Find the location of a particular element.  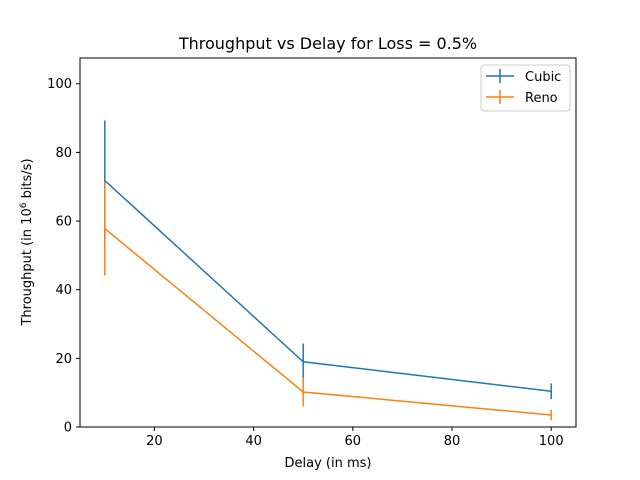

y-tick-label: 100 is located at coordinates (59, 84).